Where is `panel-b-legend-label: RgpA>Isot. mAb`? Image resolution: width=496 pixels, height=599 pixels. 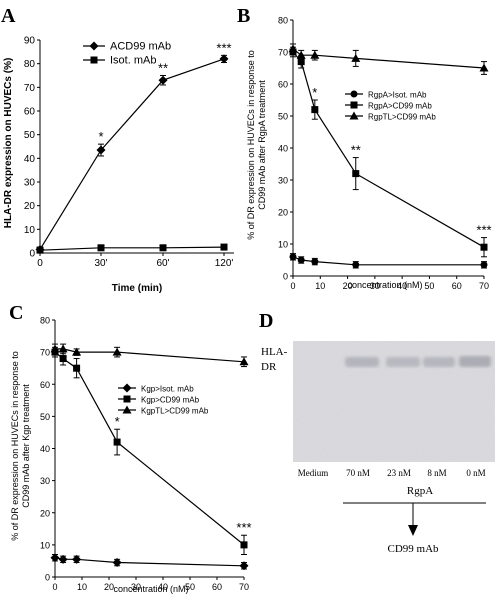
panel-b-legend-label: RgpA>Isot. mAb is located at coordinates (397, 95).